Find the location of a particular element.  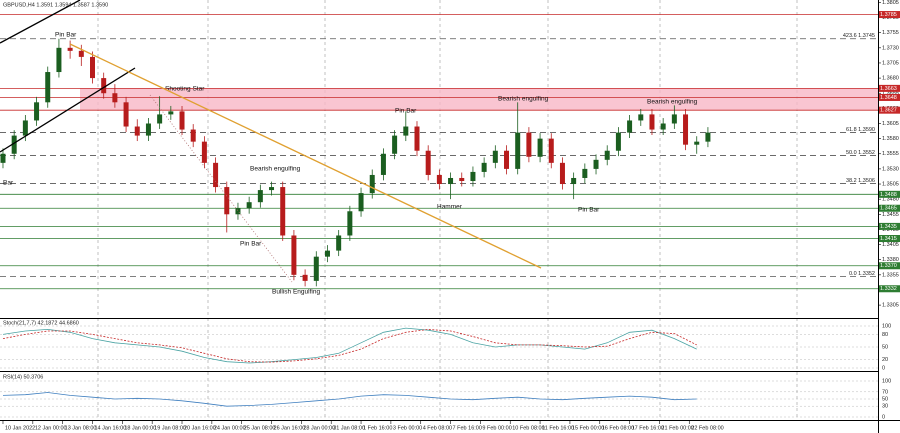

y-tick-label: 30 is located at coordinates (885, 407).